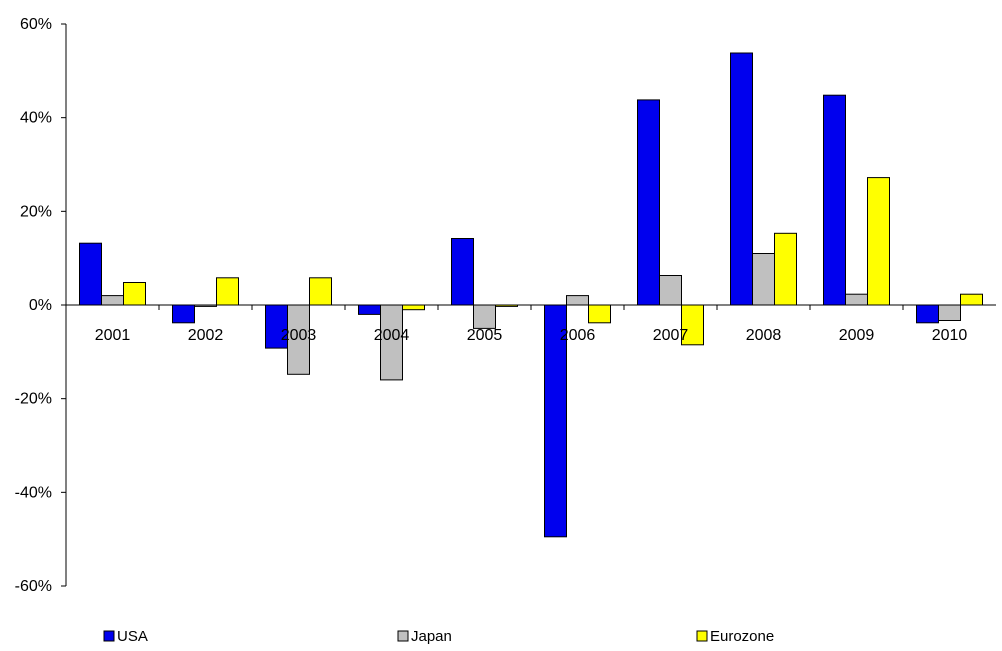  Describe the element at coordinates (692, 325) in the screenshot. I see `bar-eurozone-2007` at that location.